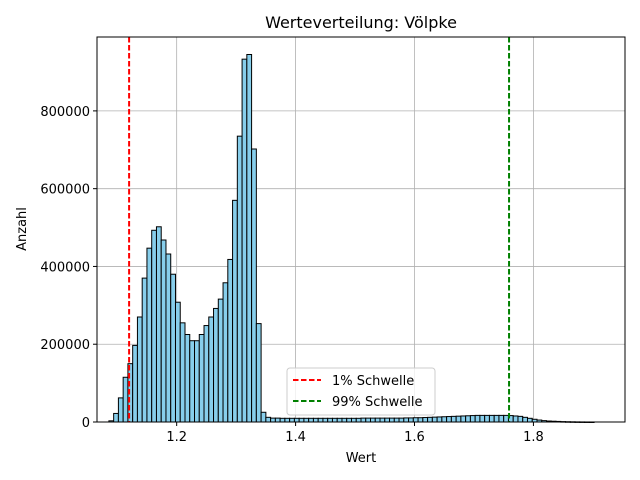 The width and height of the screenshot is (640, 480). I want to click on y-tick-label: 400000, so click(65, 267).